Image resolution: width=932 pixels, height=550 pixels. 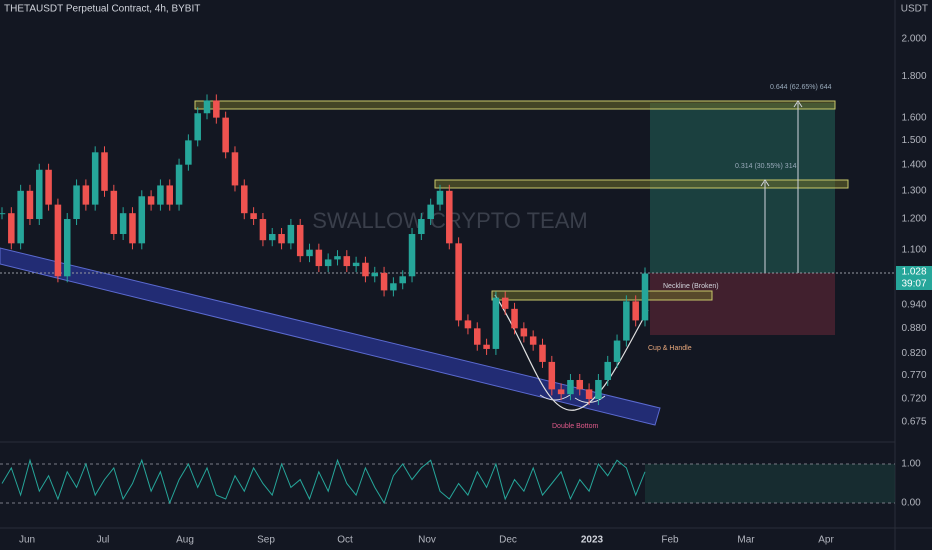 What do you see at coordinates (913, 305) in the screenshot?
I see `y-tick-label: 0.940` at bounding box center [913, 305].